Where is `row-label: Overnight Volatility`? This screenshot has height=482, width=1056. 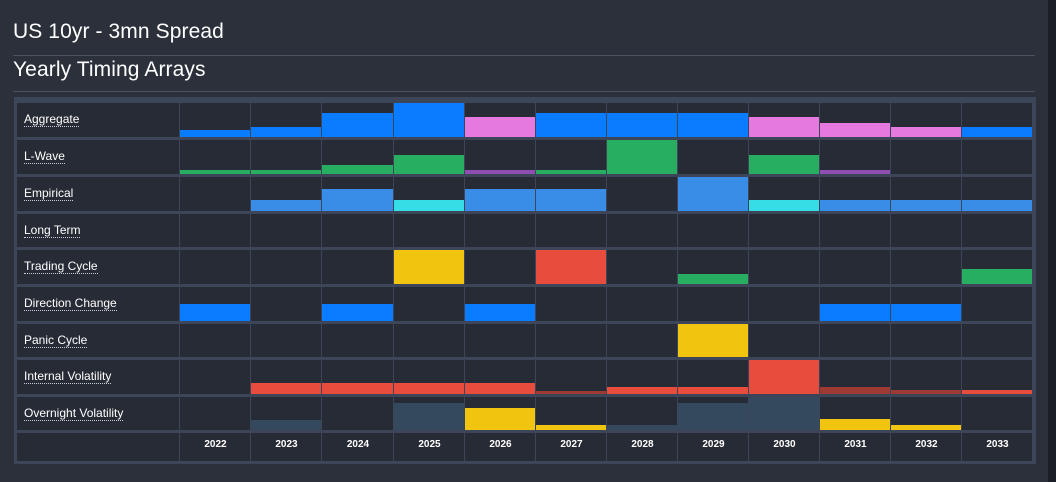 row-label: Overnight Volatility is located at coordinates (74, 413).